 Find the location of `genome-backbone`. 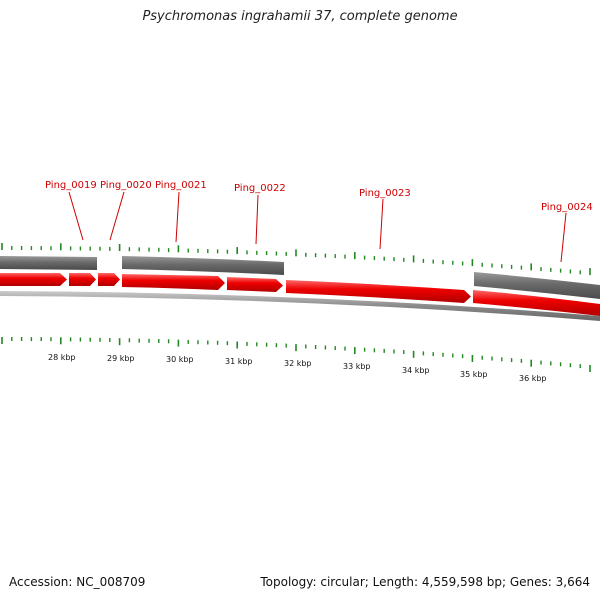

genome-backbone is located at coordinates (300, 306).